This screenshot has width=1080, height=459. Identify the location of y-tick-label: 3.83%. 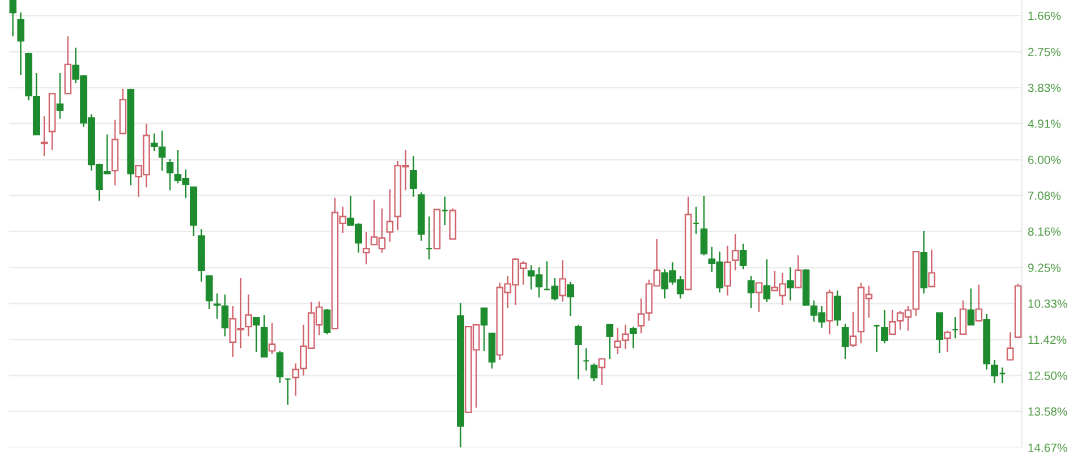
(1044, 88).